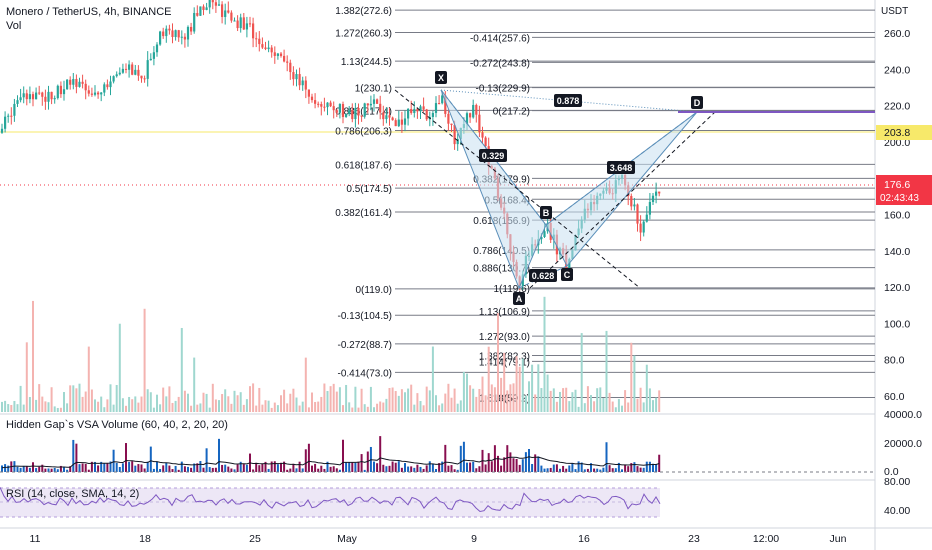 The width and height of the screenshot is (932, 550). What do you see at coordinates (694, 539) in the screenshot?
I see `time-tick: 23` at bounding box center [694, 539].